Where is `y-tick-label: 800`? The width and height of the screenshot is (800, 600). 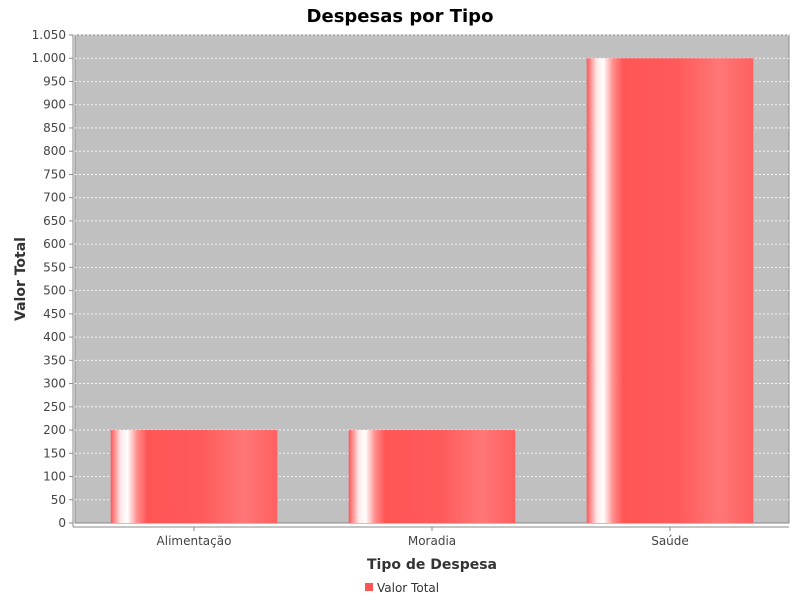
y-tick-label: 800 is located at coordinates (54, 151).